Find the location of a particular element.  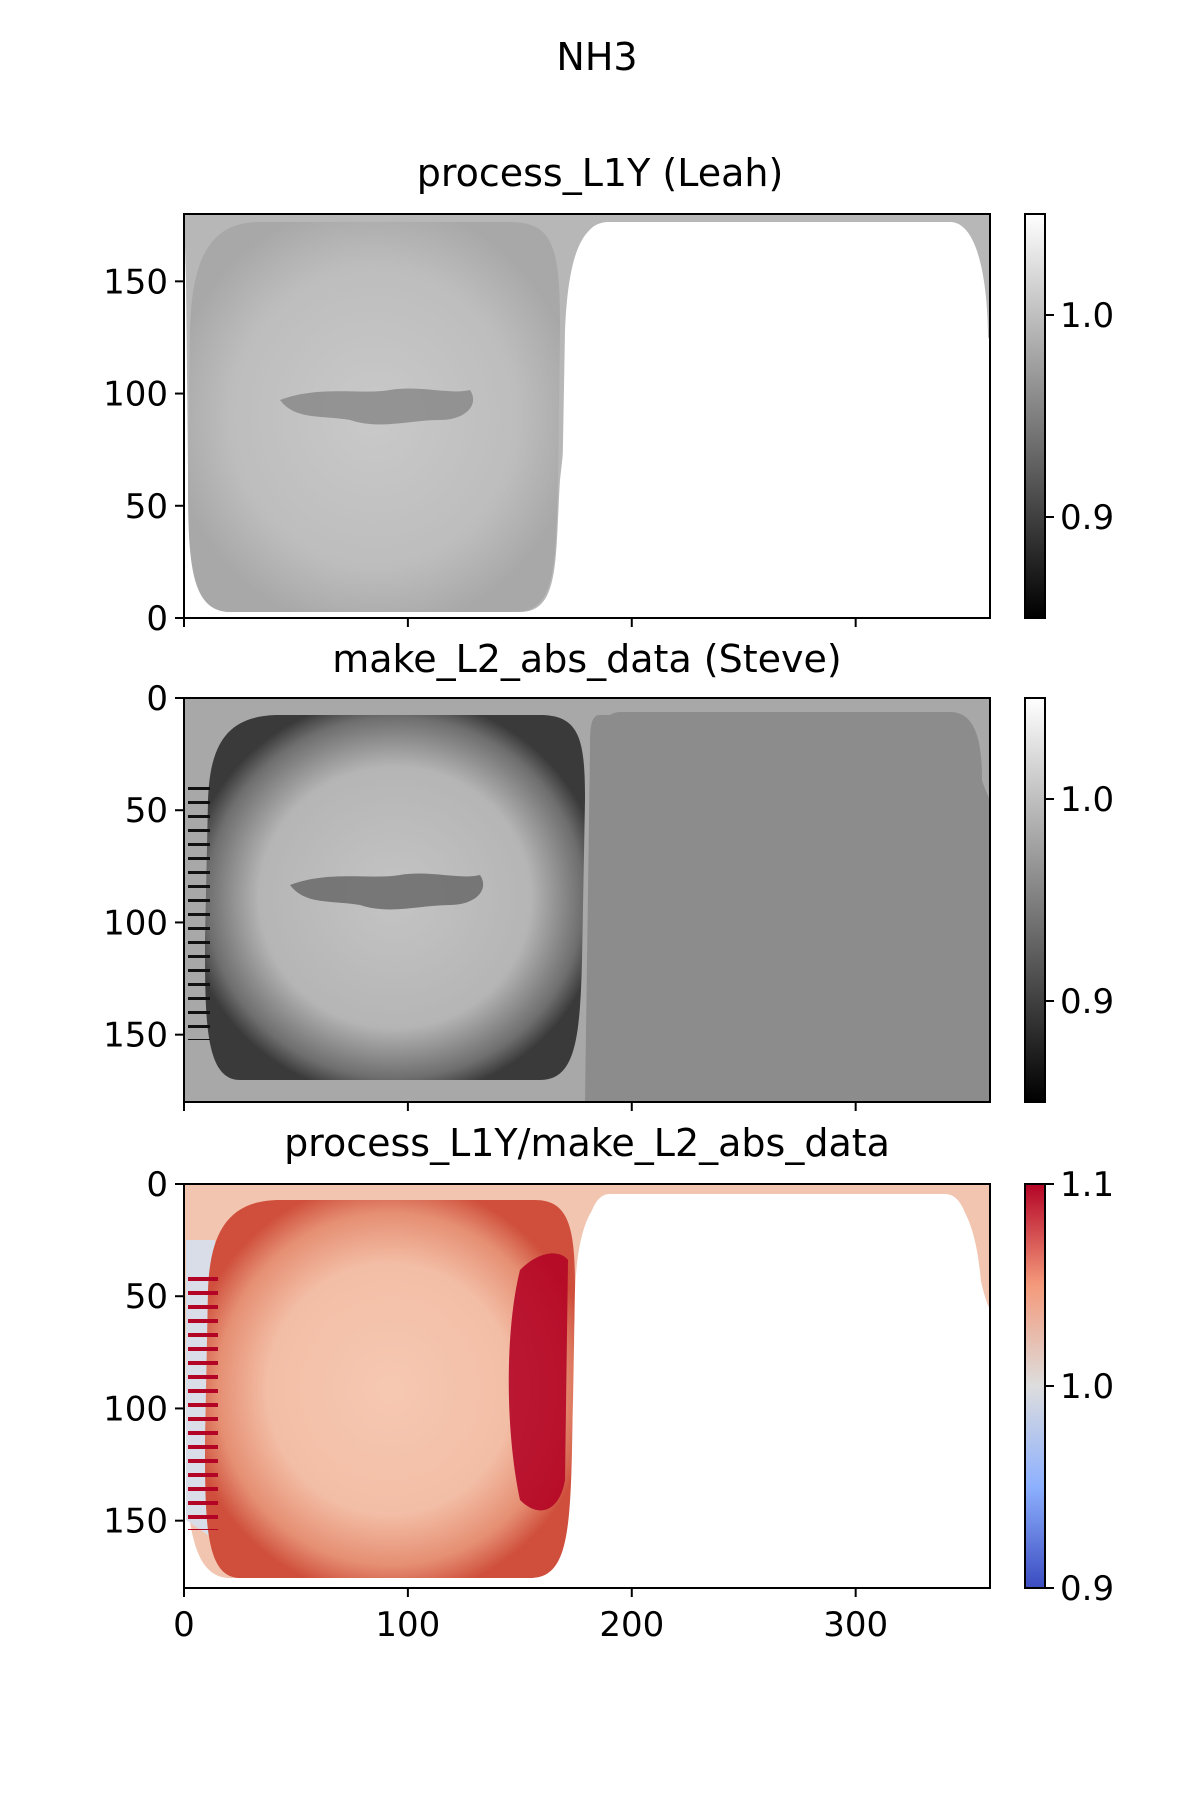

panel-3-title: process_L1Y/make_L2_abs_data is located at coordinates (587, 1143).